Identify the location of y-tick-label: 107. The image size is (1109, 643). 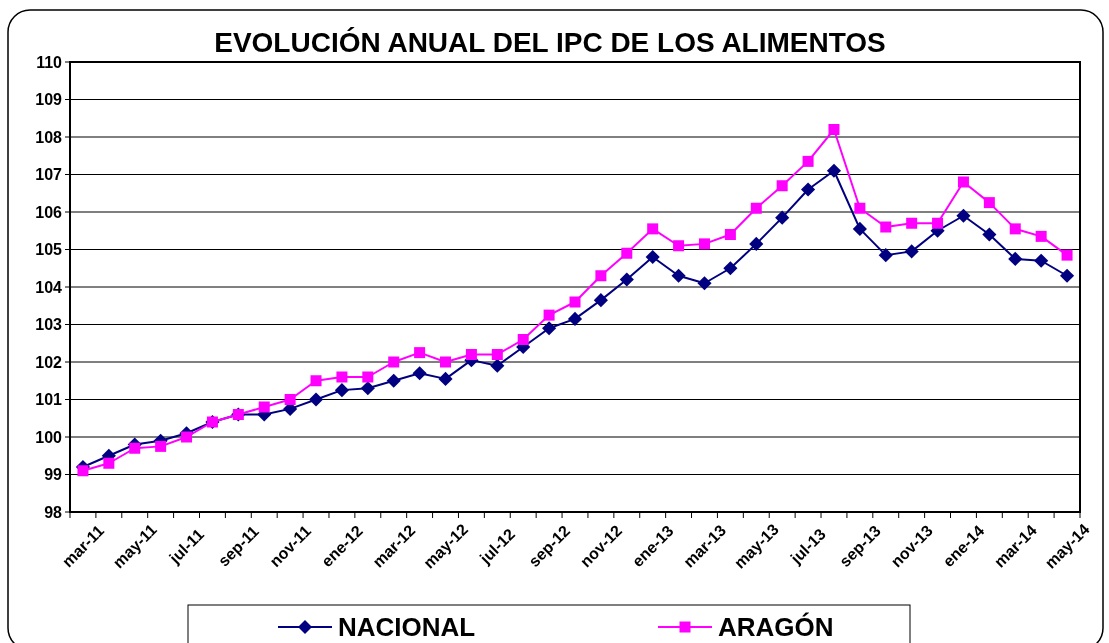
(49, 175).